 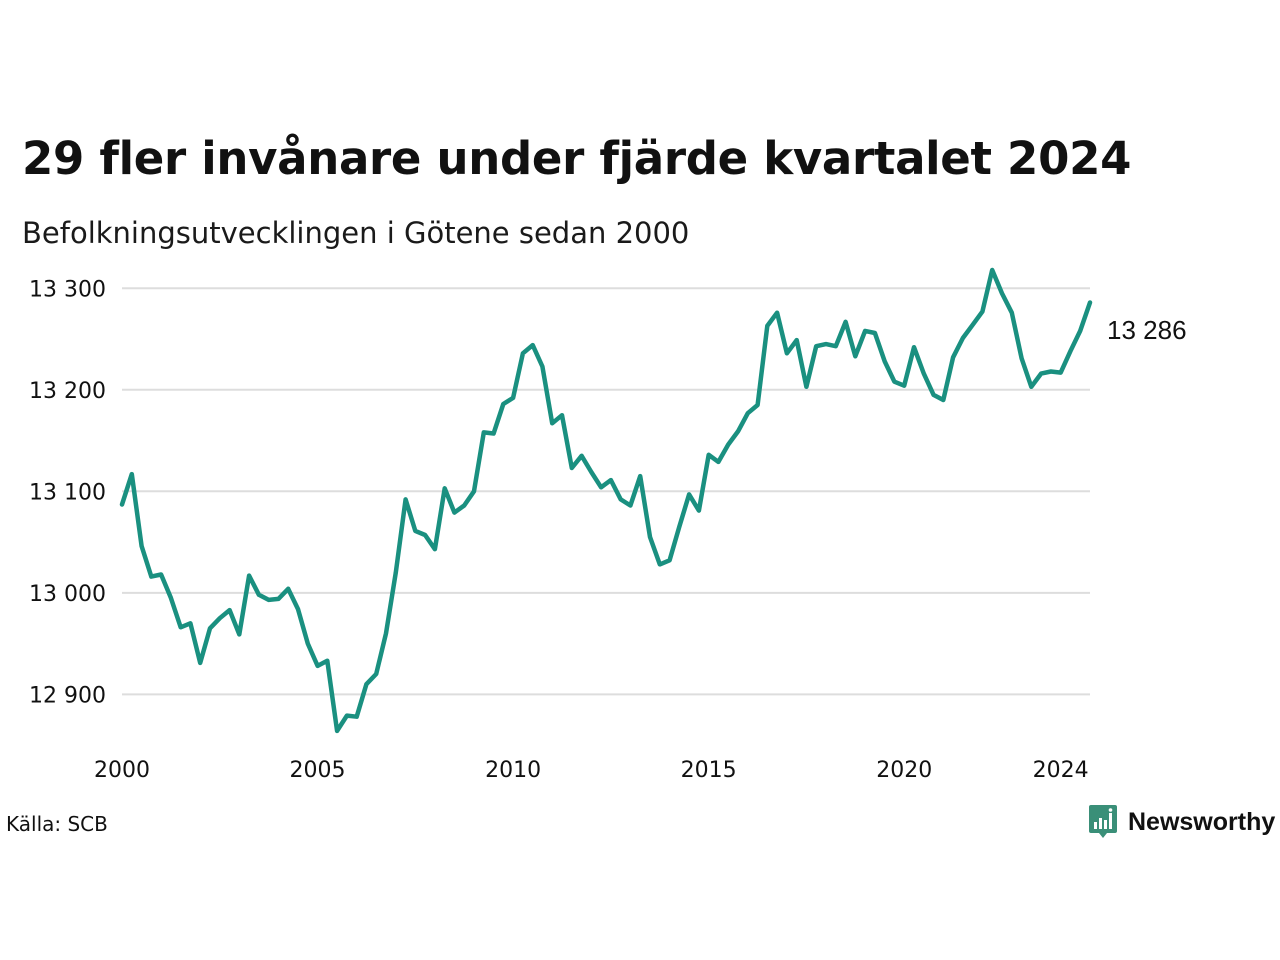 I want to click on end-value-label: 13 286, so click(x=1147, y=330).